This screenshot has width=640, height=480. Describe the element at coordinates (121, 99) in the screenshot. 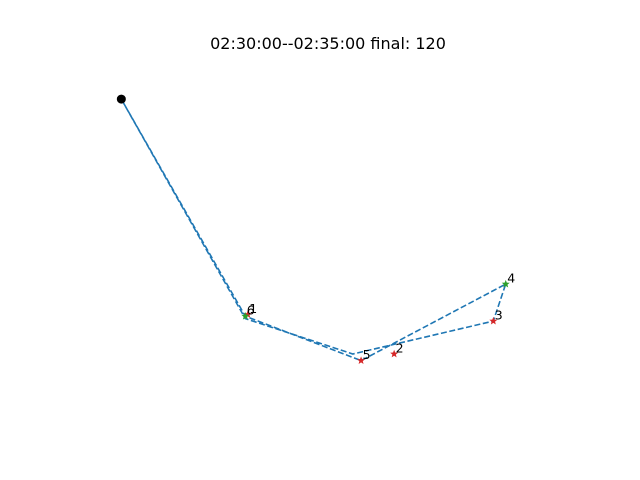

I see `start-point-marker` at that location.